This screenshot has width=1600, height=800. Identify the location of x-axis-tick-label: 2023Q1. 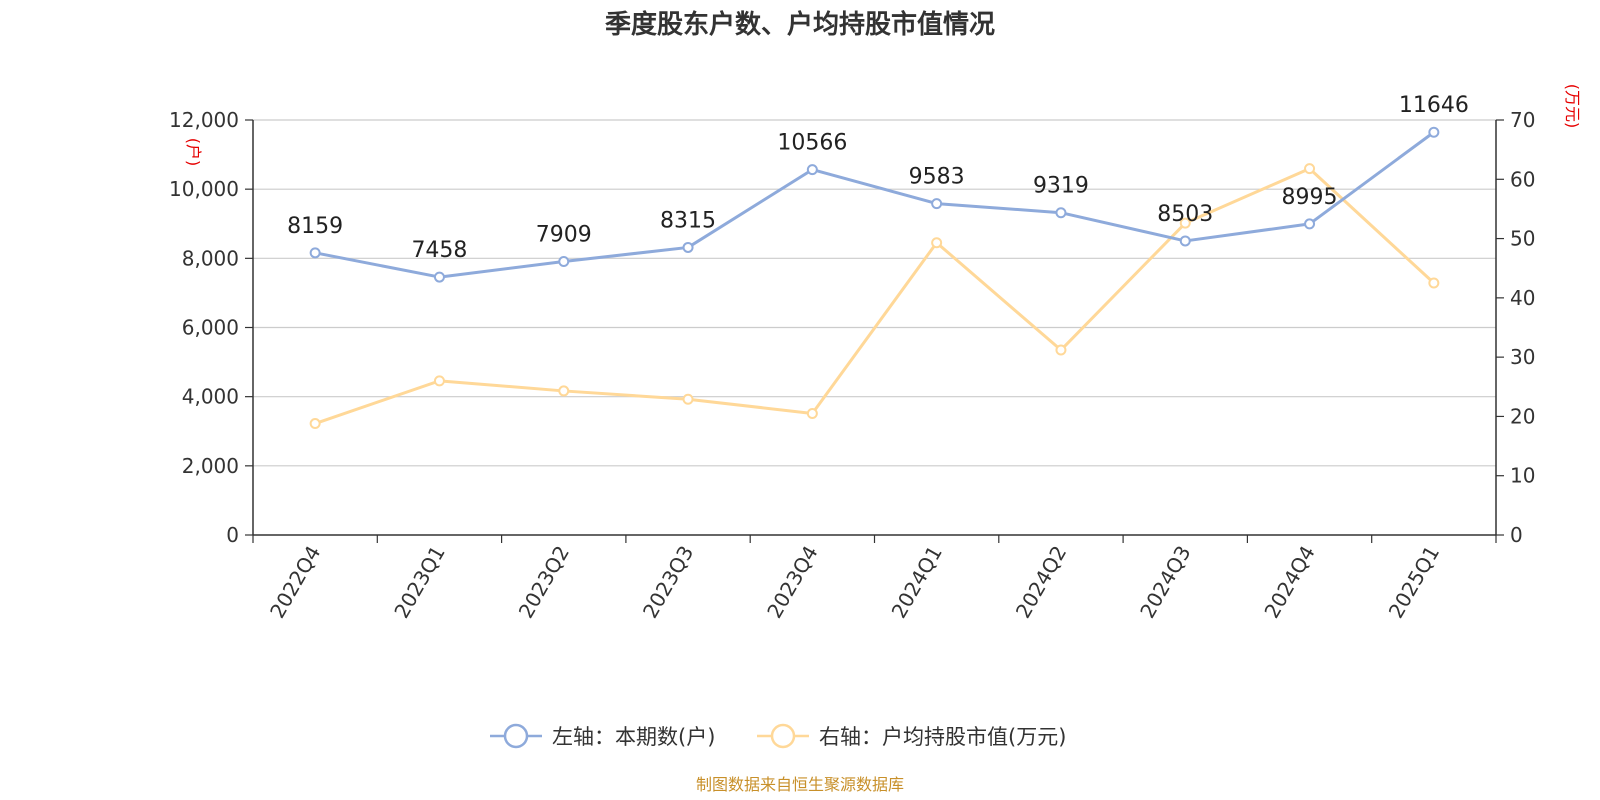
(419, 582).